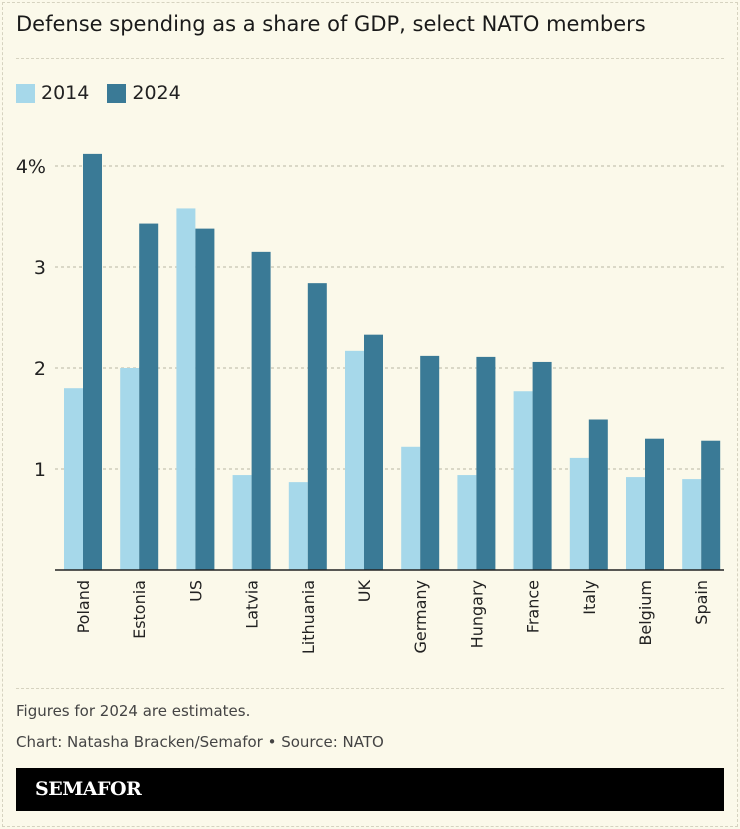 This screenshot has width=740, height=829. Describe the element at coordinates (542, 465) in the screenshot. I see `bar-france-2024` at that location.